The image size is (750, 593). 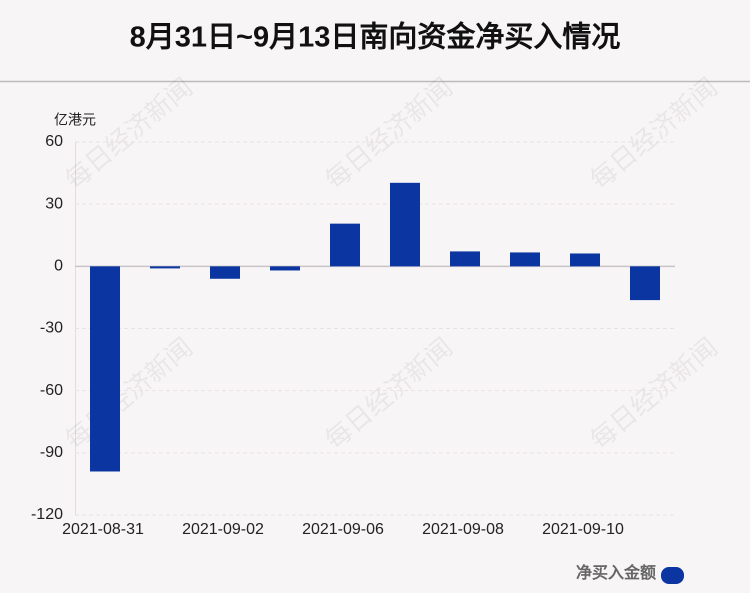 What do you see at coordinates (51, 328) in the screenshot?
I see `y-tick-label: -30` at bounding box center [51, 328].